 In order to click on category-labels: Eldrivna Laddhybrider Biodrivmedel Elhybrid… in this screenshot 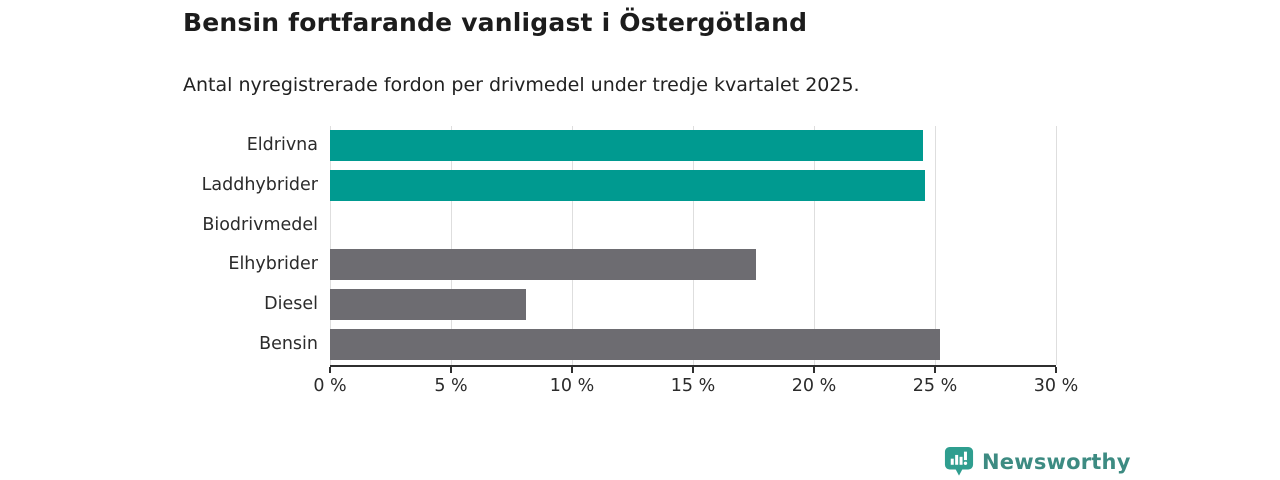, I will do `click(159, 245)`.